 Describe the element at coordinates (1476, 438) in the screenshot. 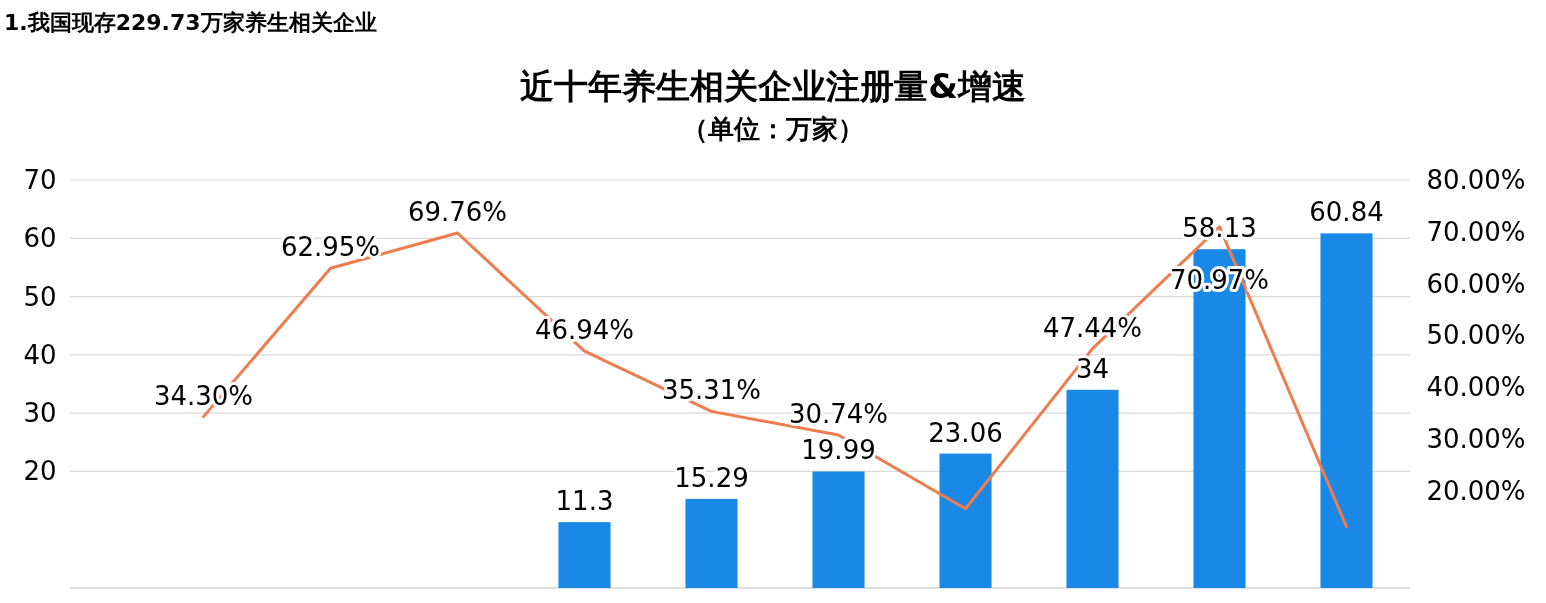

I see `y2-tick-label: 30.00%` at that location.